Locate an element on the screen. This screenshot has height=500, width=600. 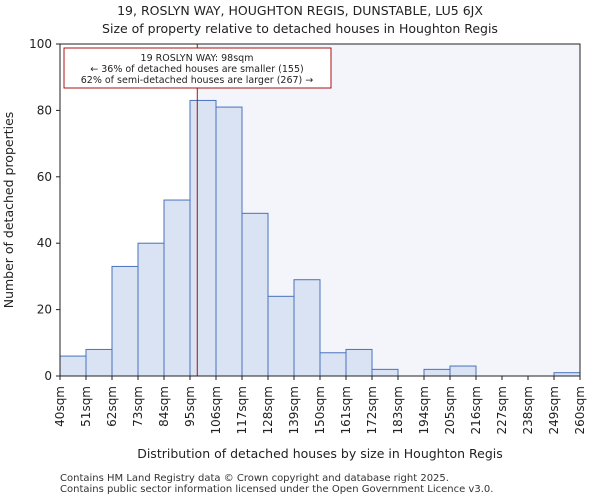
x-tick-label-227sqm: 227sqm is located at coordinates (502, 410).